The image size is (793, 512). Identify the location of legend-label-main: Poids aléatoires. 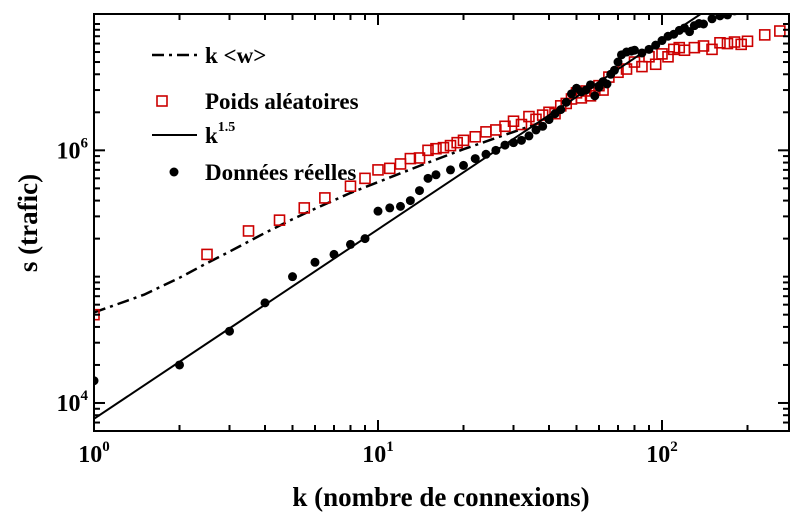
(282, 101).